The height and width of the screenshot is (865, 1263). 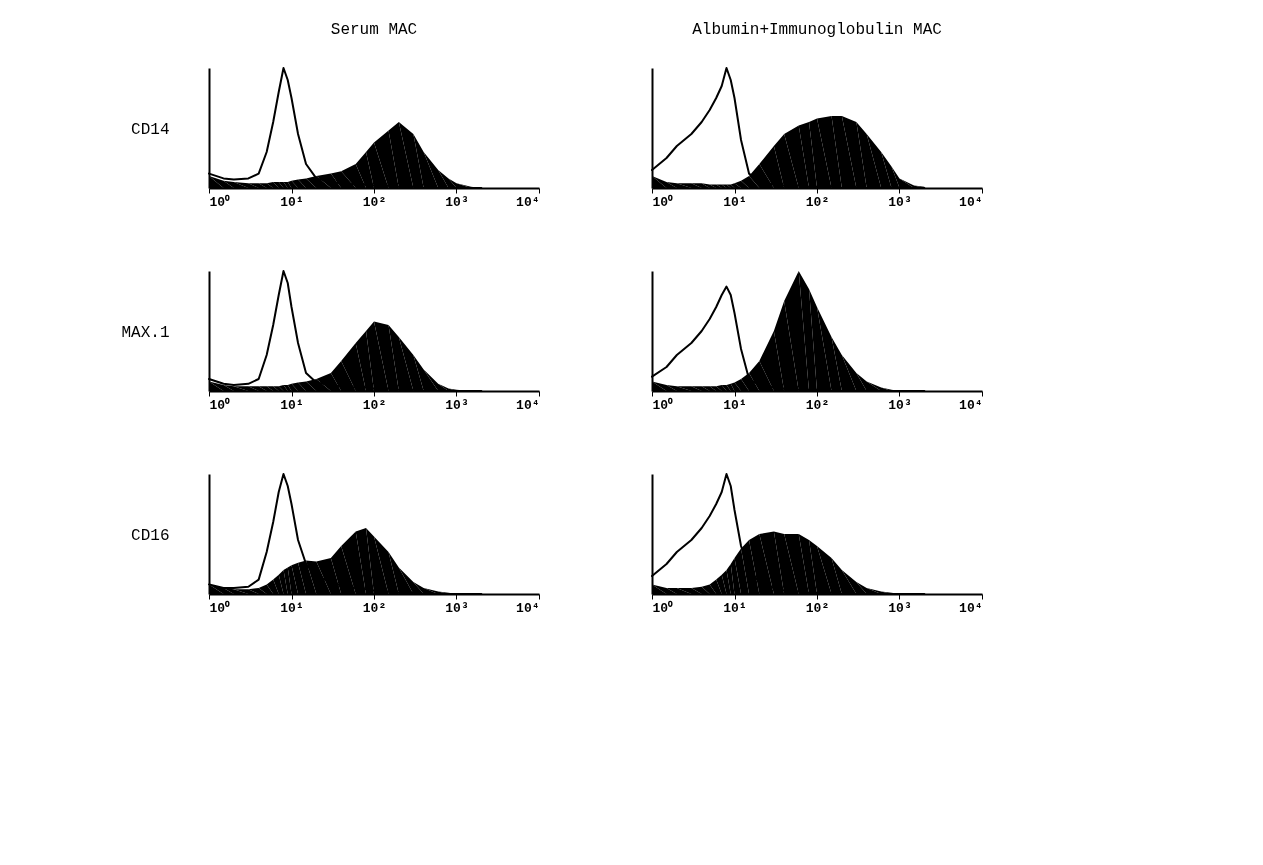 I want to click on y-axis-title: MAX.1, so click(x=145, y=332).